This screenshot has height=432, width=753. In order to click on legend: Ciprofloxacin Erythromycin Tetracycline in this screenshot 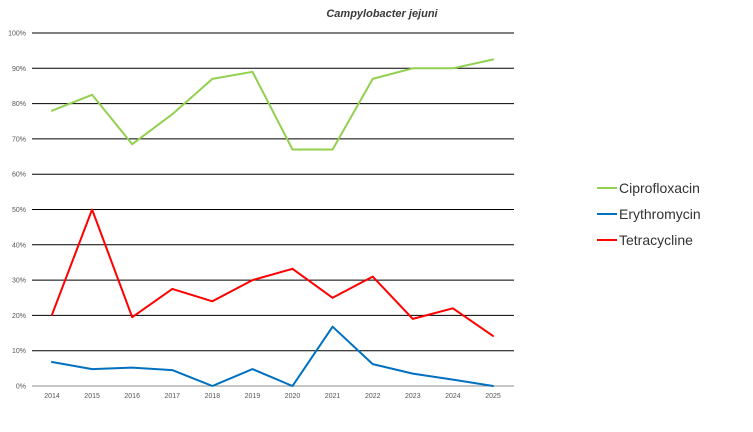, I will do `click(649, 214)`.